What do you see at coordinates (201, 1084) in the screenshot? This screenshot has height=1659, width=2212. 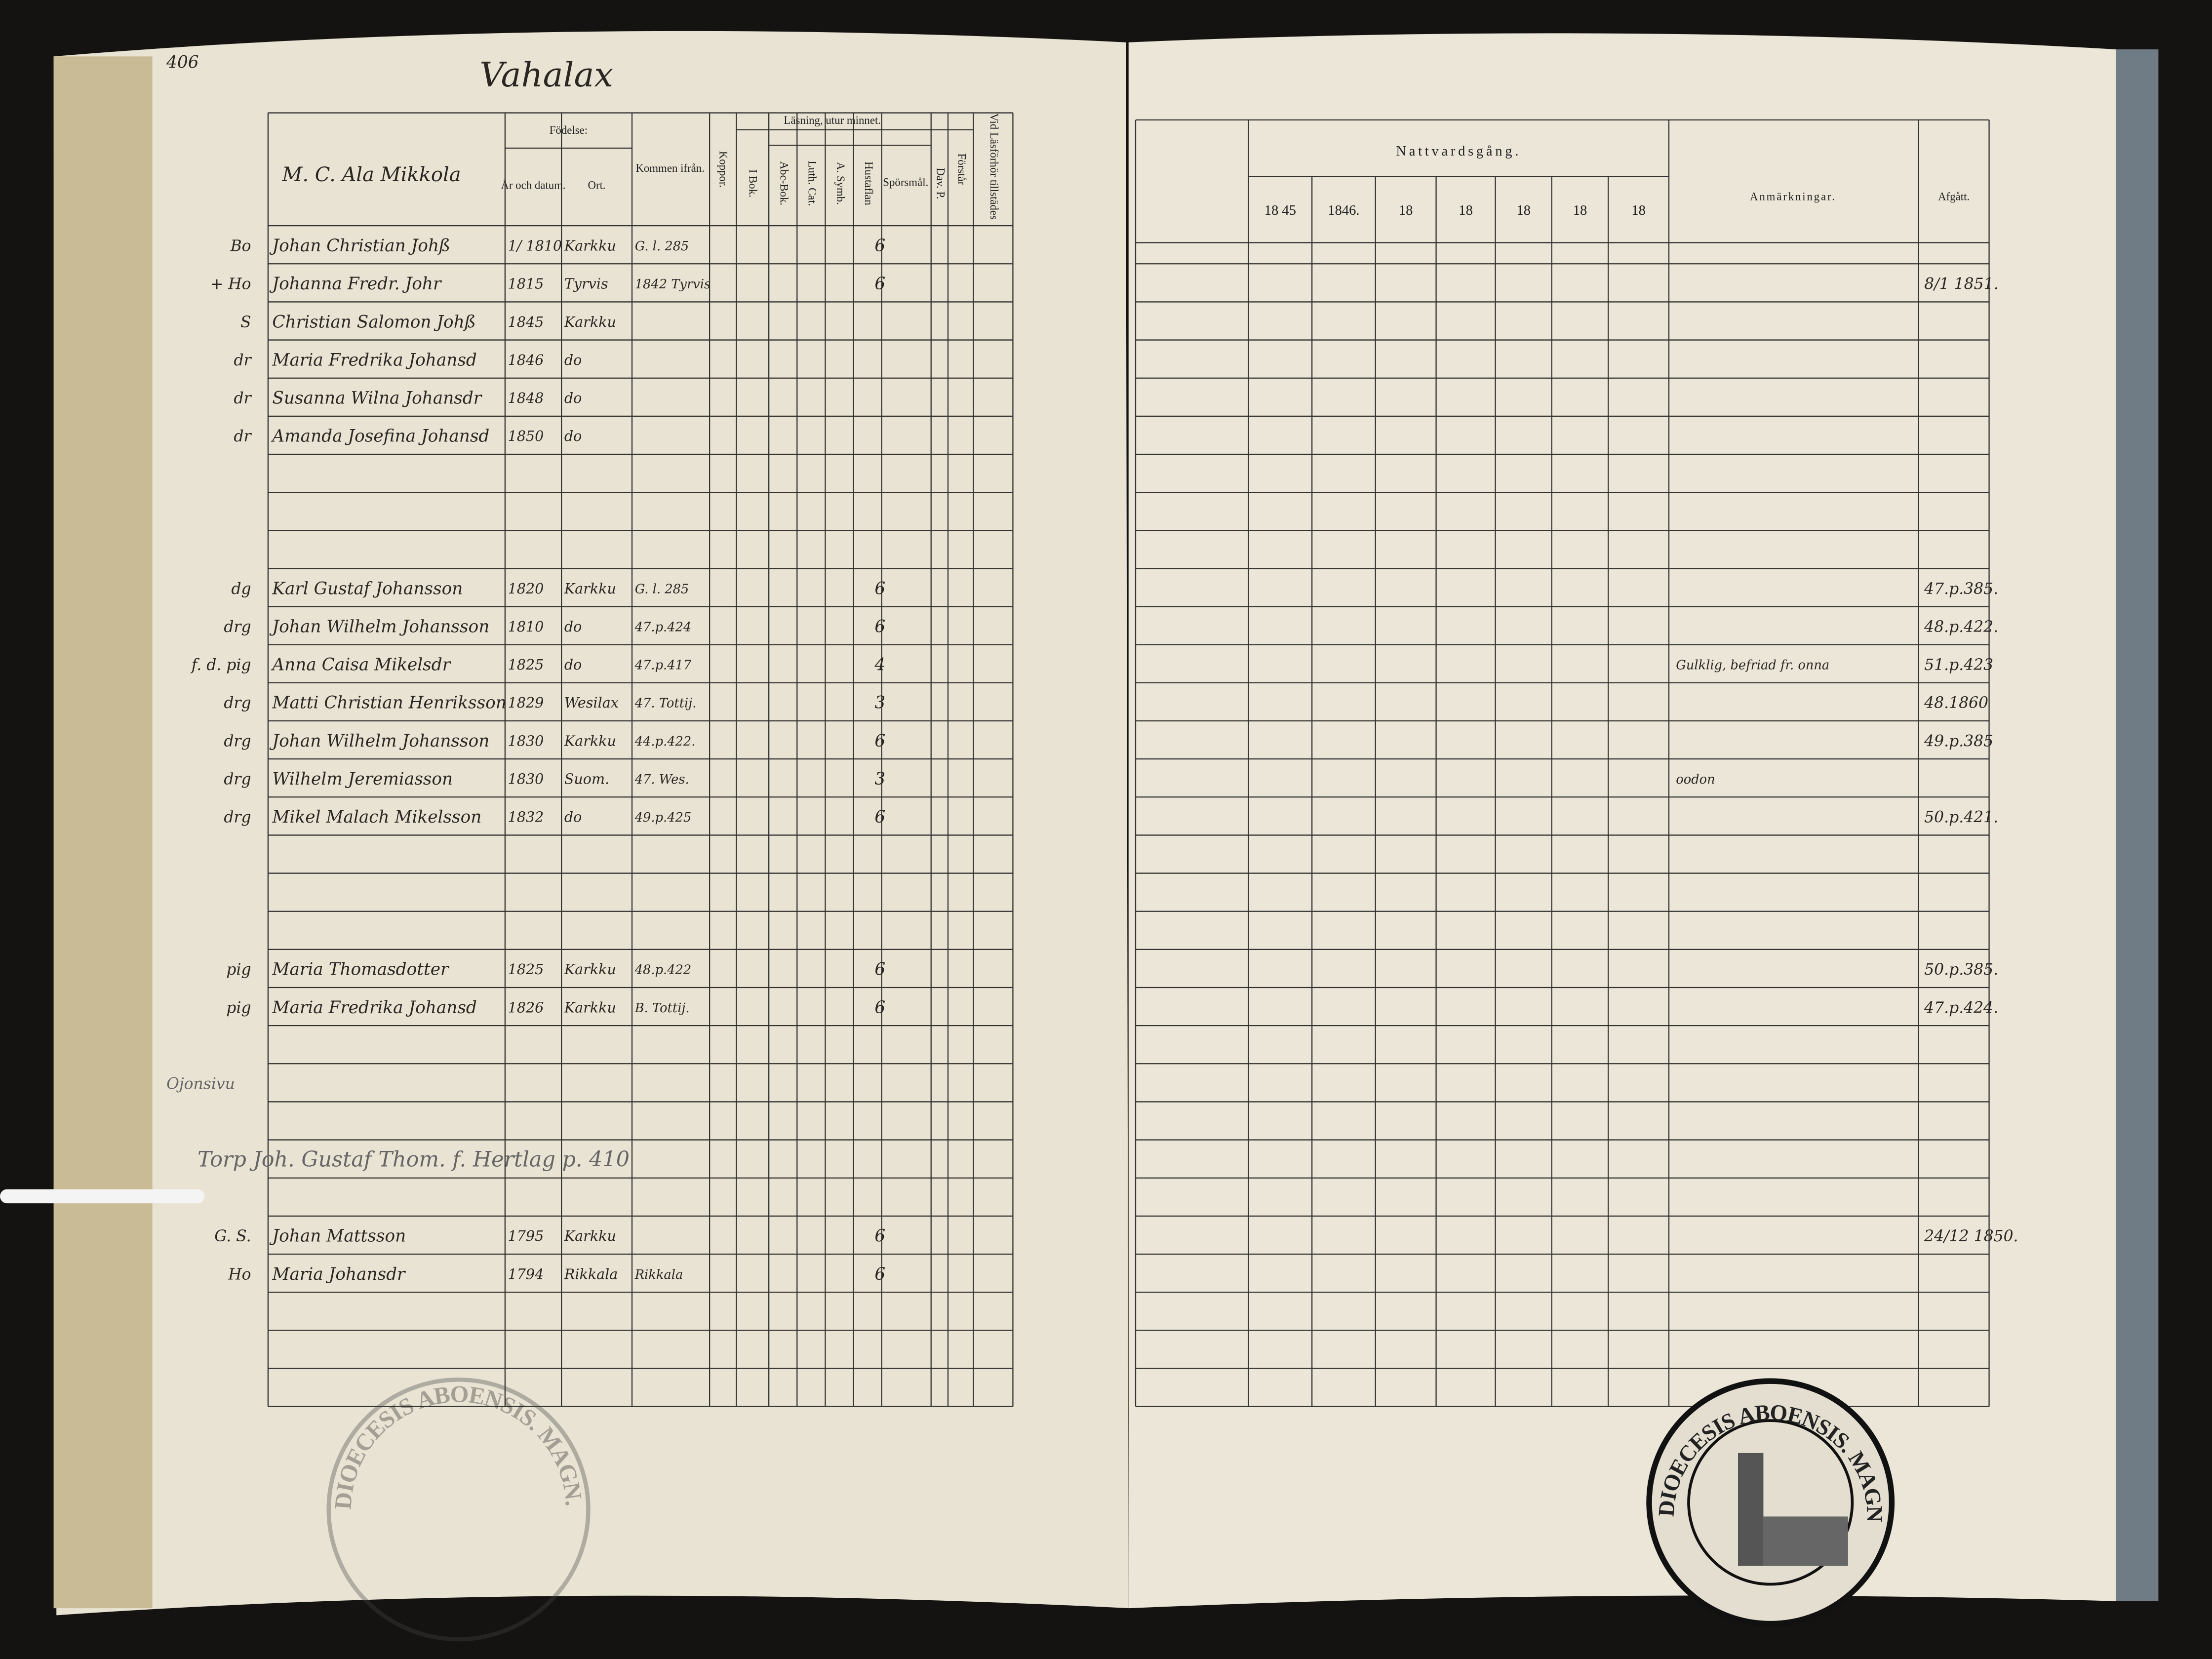 I see `margin-note: Ojonsivu` at bounding box center [201, 1084].